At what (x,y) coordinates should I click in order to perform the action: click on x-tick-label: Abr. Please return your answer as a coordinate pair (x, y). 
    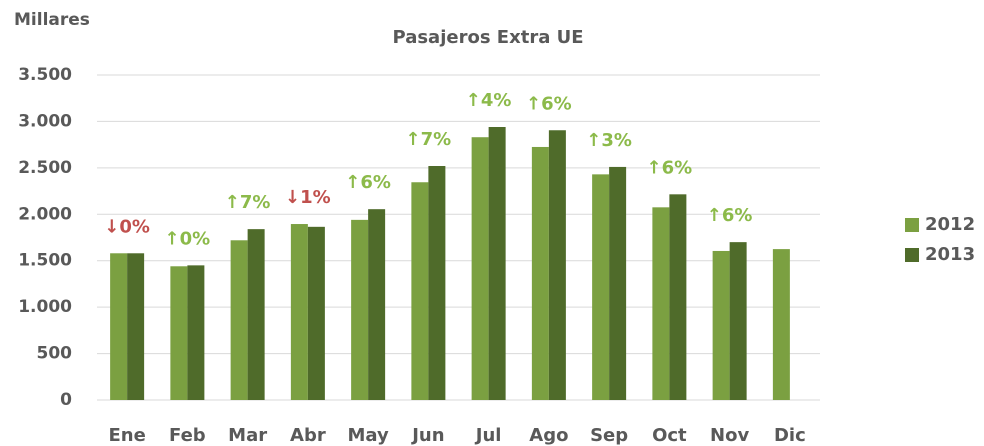
    Looking at the image, I should click on (308, 435).